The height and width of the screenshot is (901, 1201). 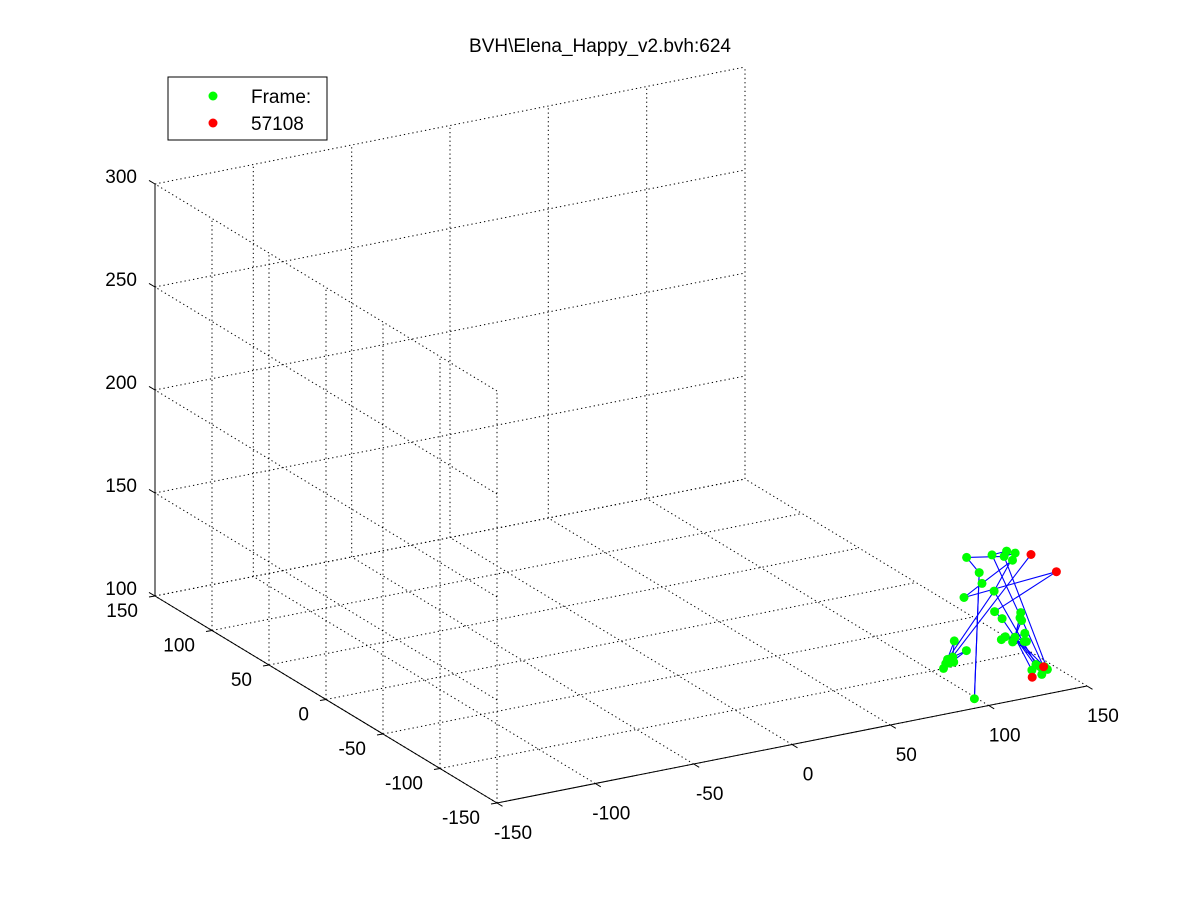 What do you see at coordinates (303, 715) in the screenshot?
I see `y-tick-label: 0` at bounding box center [303, 715].